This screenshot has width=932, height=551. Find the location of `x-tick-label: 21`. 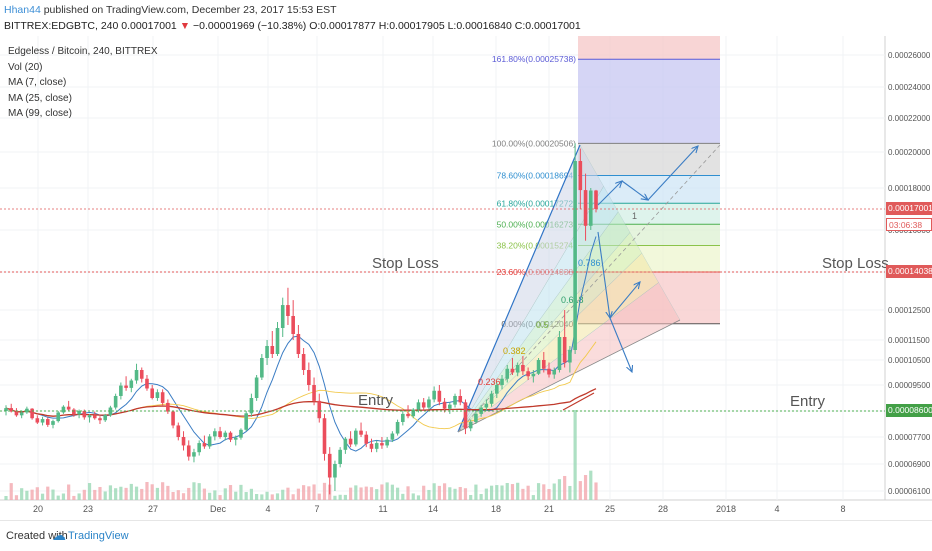

x-tick-label: 21 is located at coordinates (549, 509).